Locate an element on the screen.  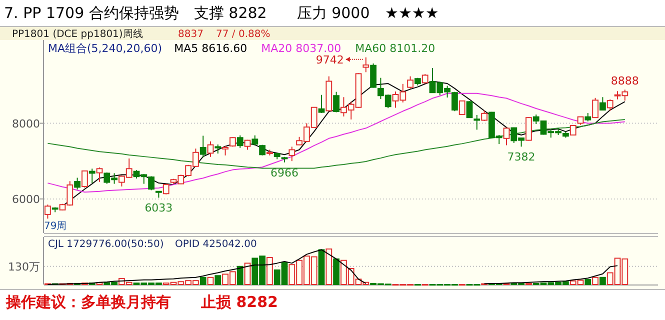
annotation: 6033 is located at coordinates (158, 208).